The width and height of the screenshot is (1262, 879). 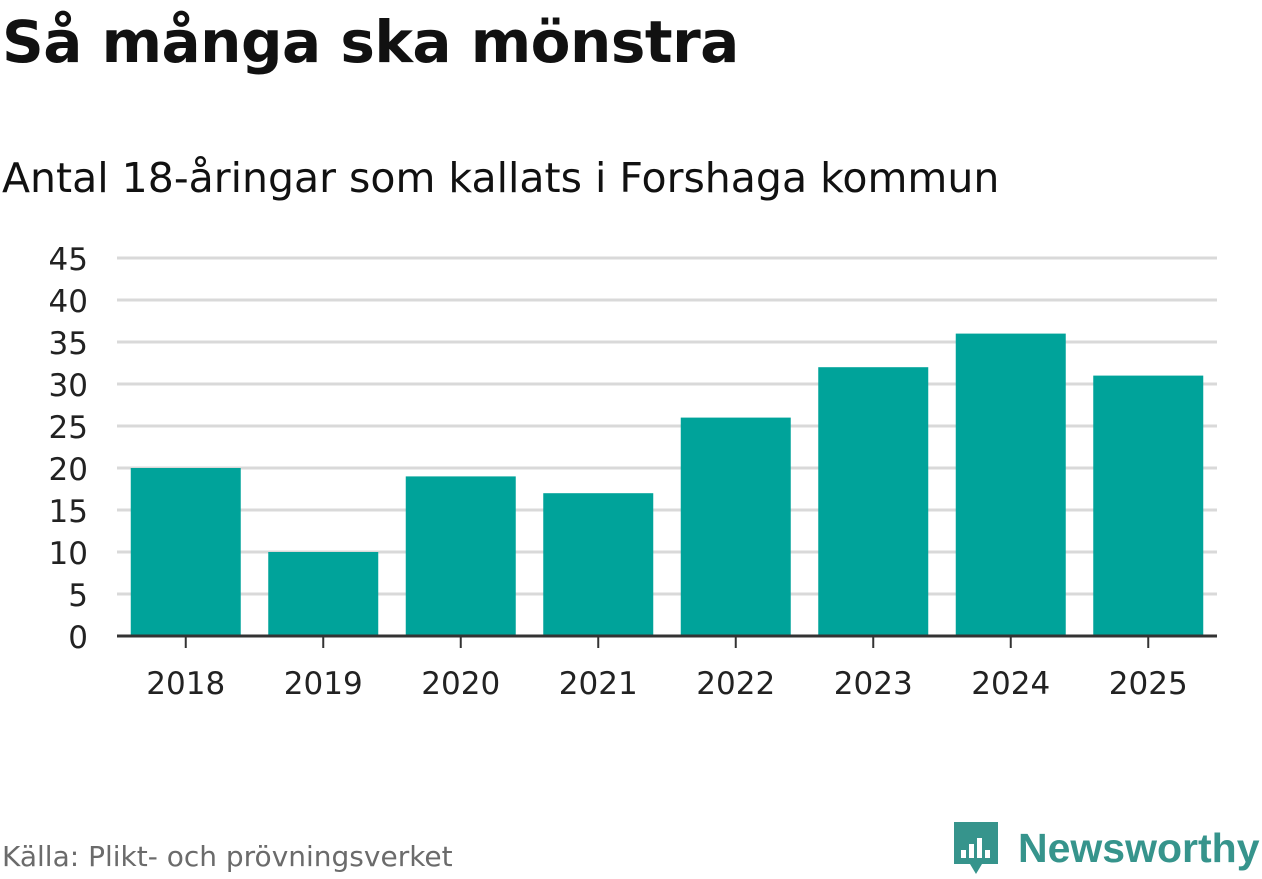 What do you see at coordinates (78, 596) in the screenshot?
I see `y-tick-label: 5` at bounding box center [78, 596].